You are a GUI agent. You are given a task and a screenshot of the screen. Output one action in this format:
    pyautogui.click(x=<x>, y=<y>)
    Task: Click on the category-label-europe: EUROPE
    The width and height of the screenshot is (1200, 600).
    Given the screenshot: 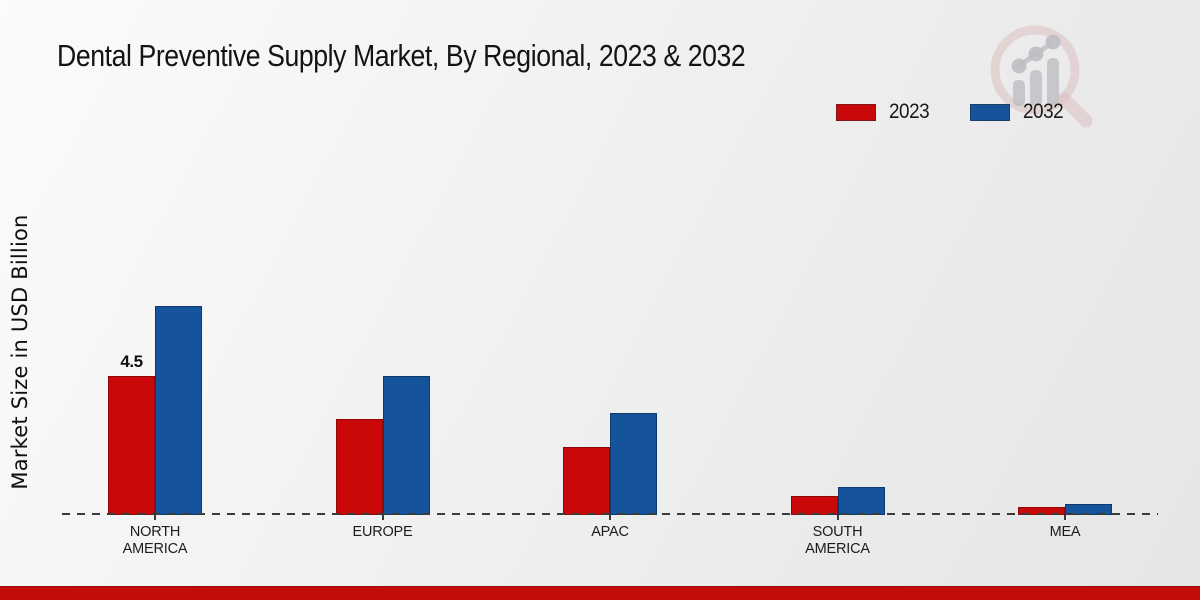 What is the action you would take?
    pyautogui.click(x=382, y=532)
    